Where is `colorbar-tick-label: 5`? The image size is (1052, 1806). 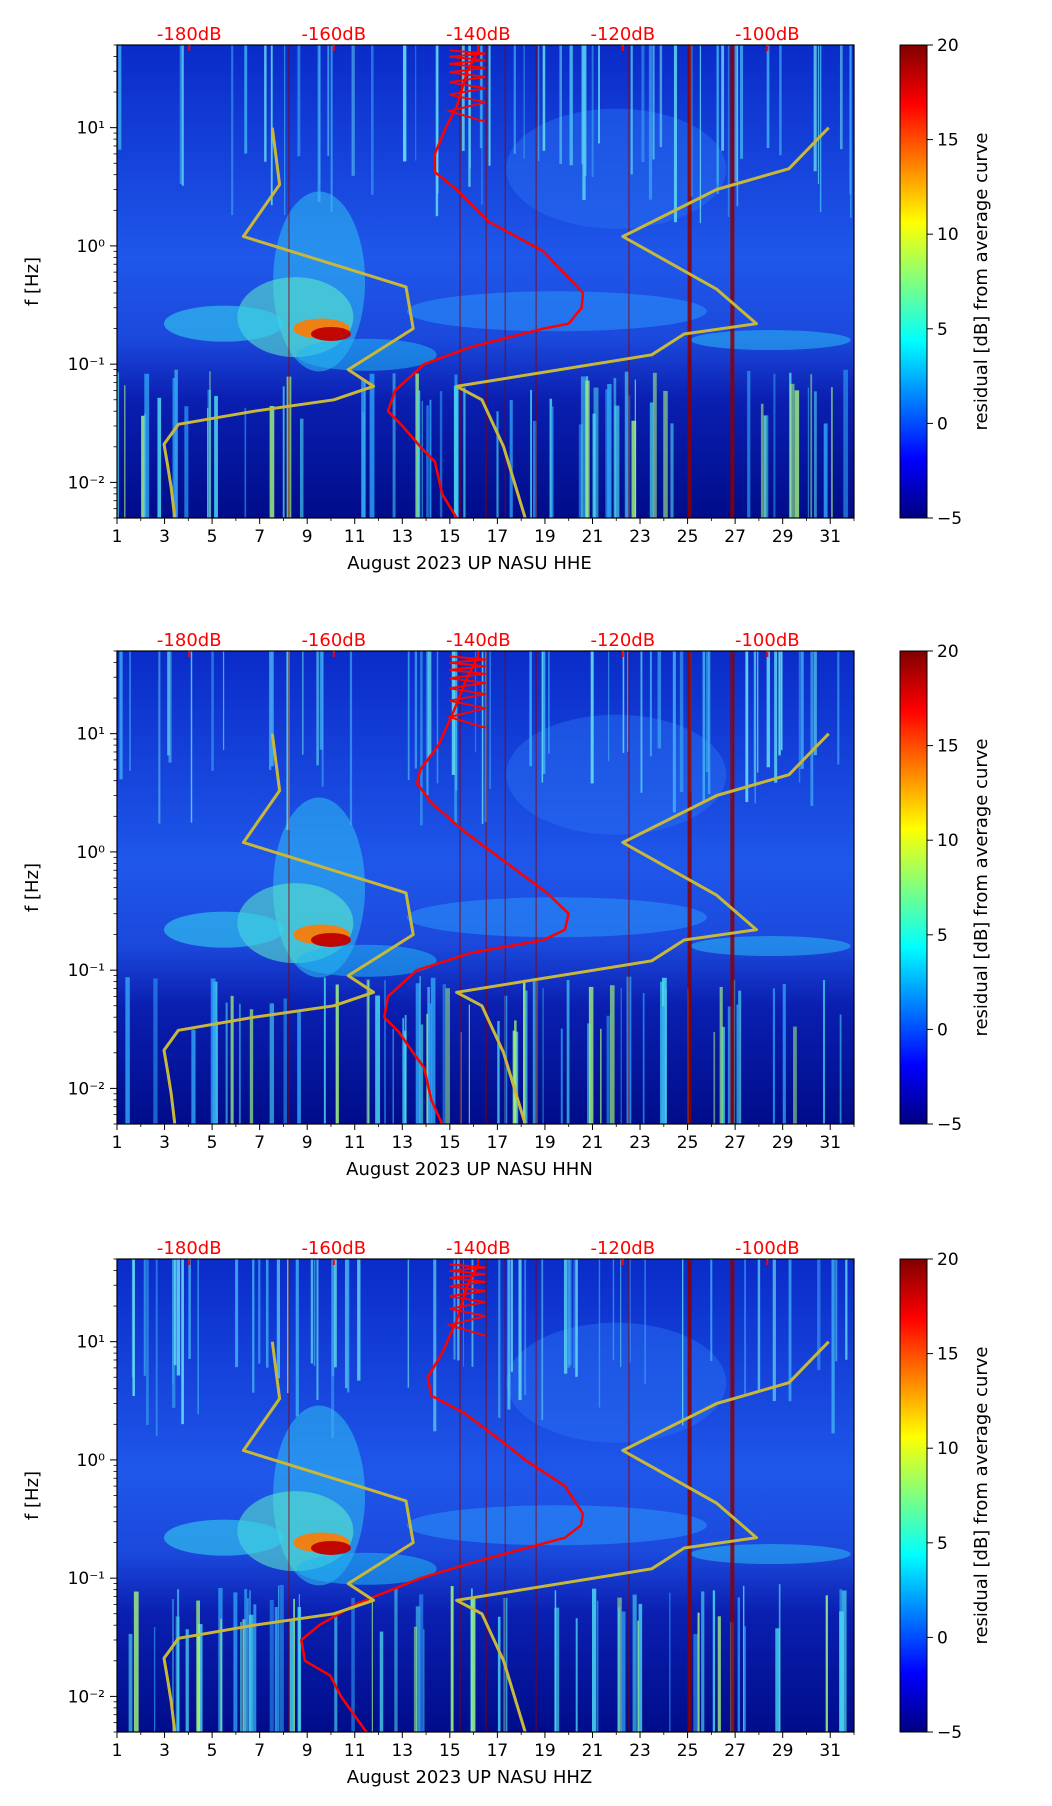 colorbar-tick-label: 5 is located at coordinates (942, 330).